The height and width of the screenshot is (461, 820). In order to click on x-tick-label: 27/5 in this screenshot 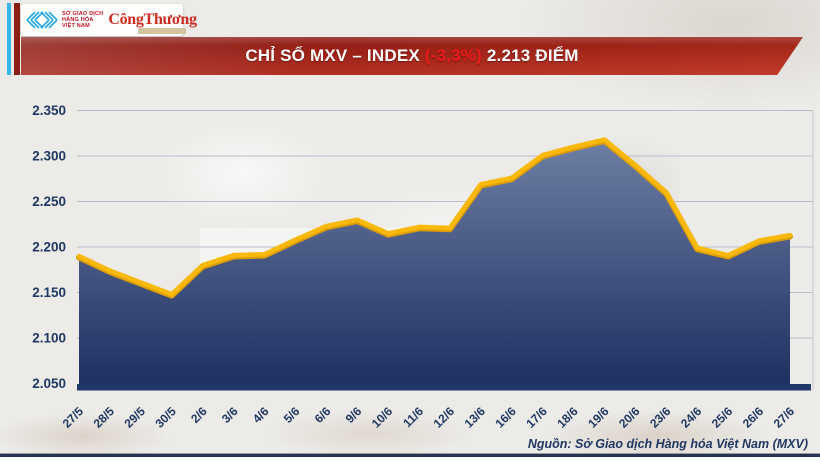, I will do `click(73, 417)`.